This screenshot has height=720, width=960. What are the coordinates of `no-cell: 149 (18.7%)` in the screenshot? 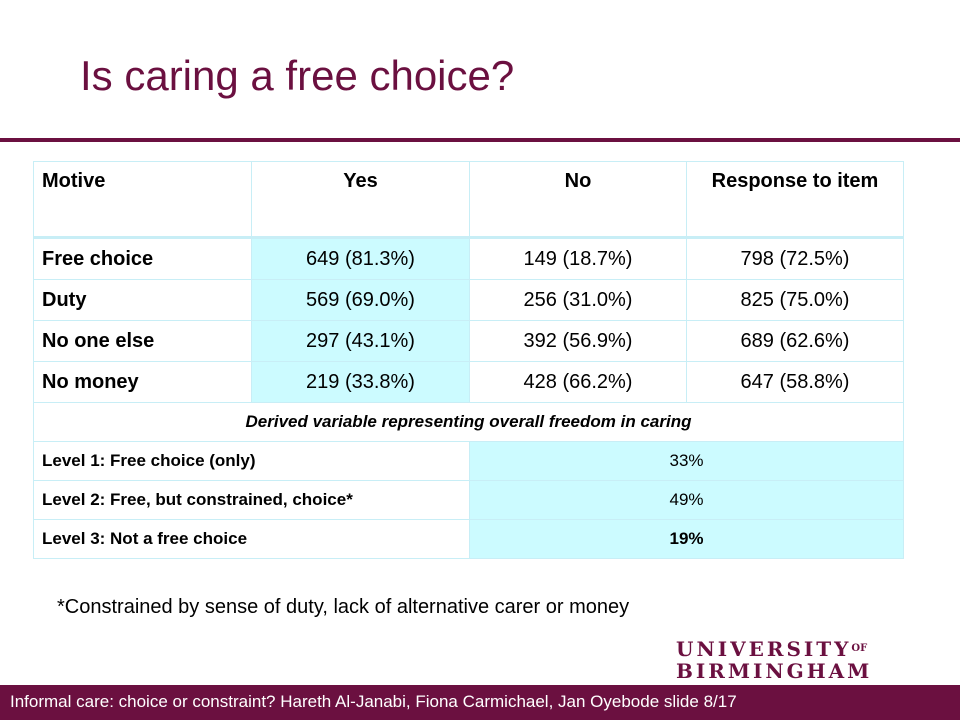 It's located at (578, 258).